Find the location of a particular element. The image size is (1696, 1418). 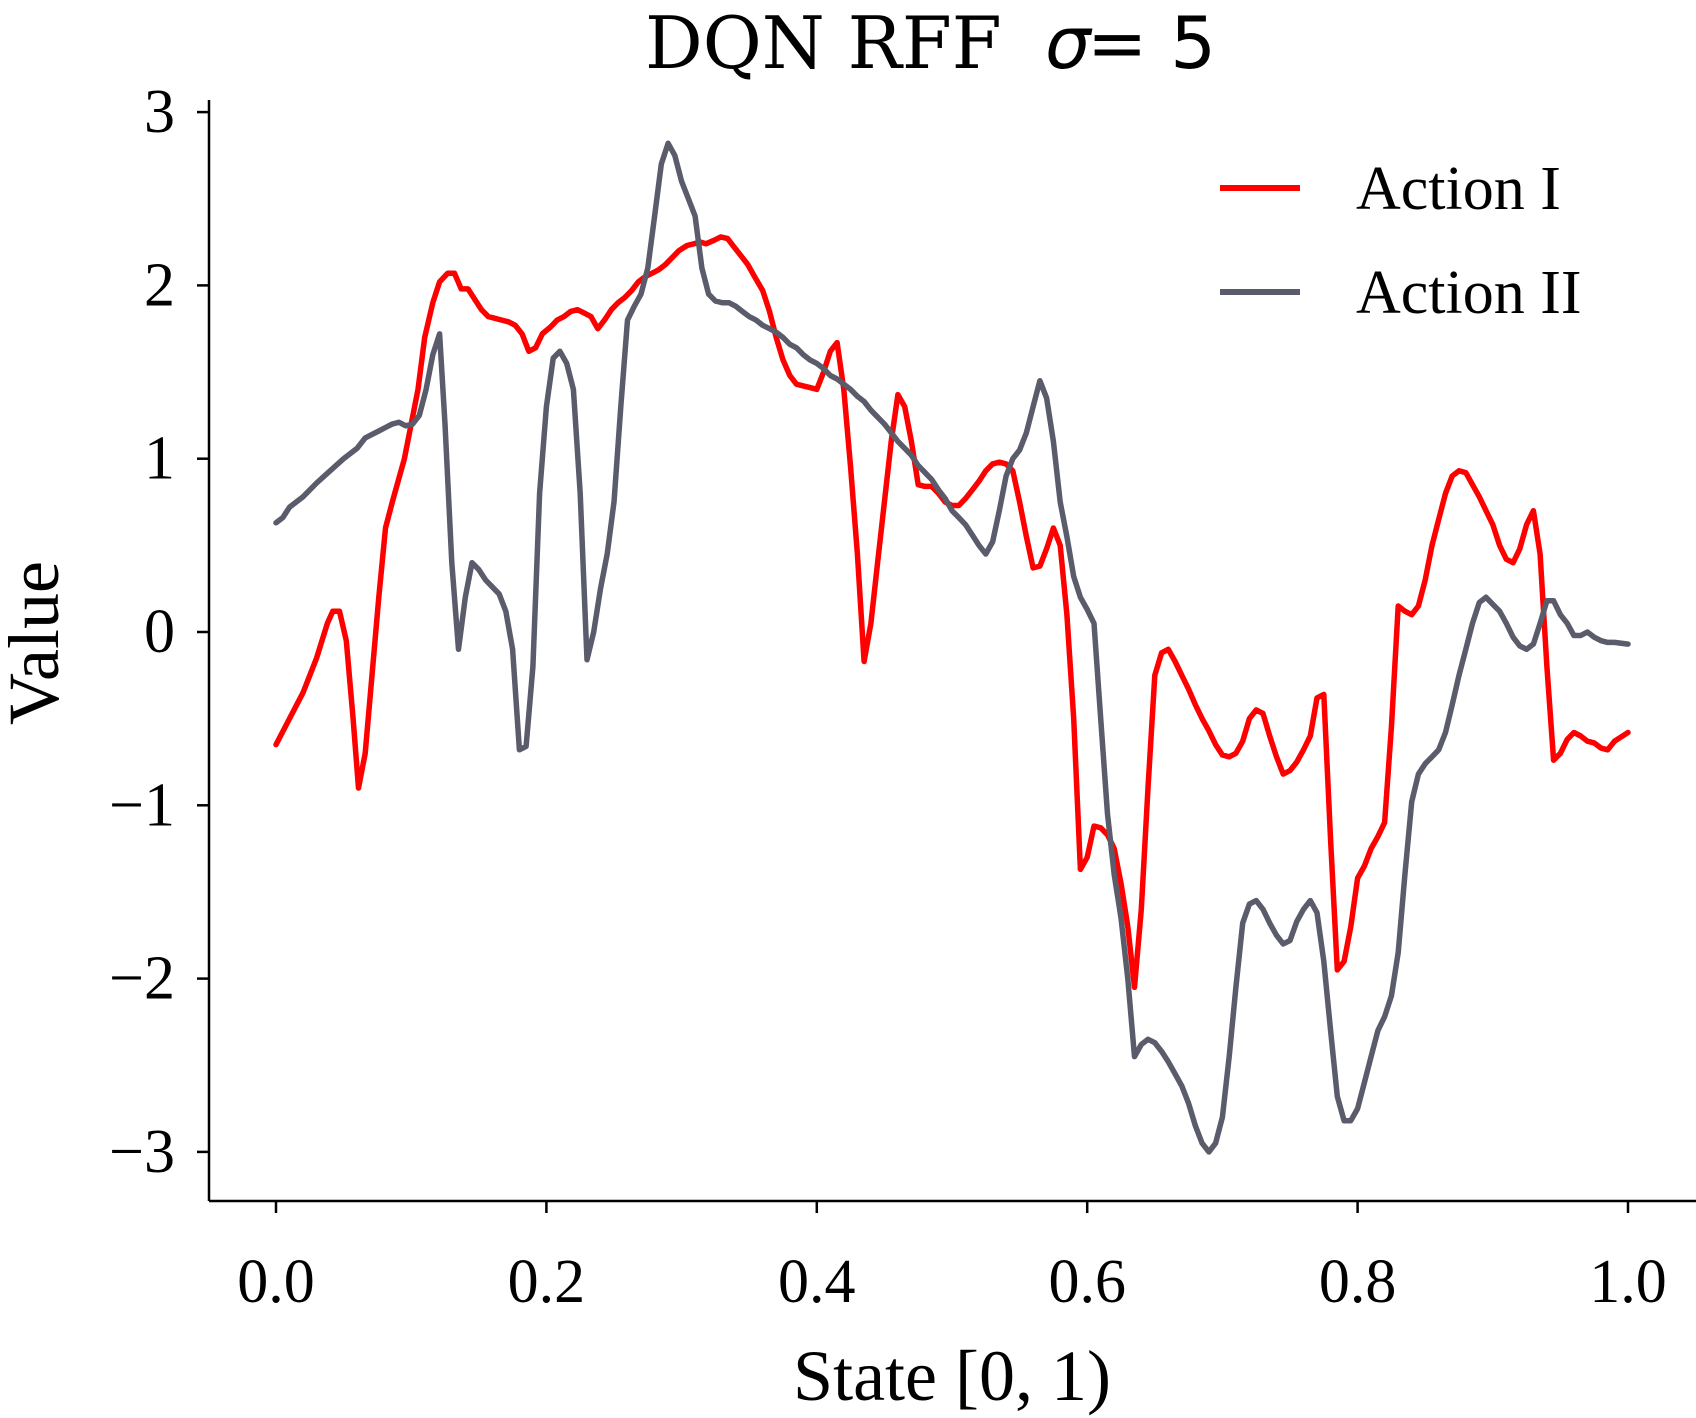

legend-label-2: Action II is located at coordinates (1469, 293).